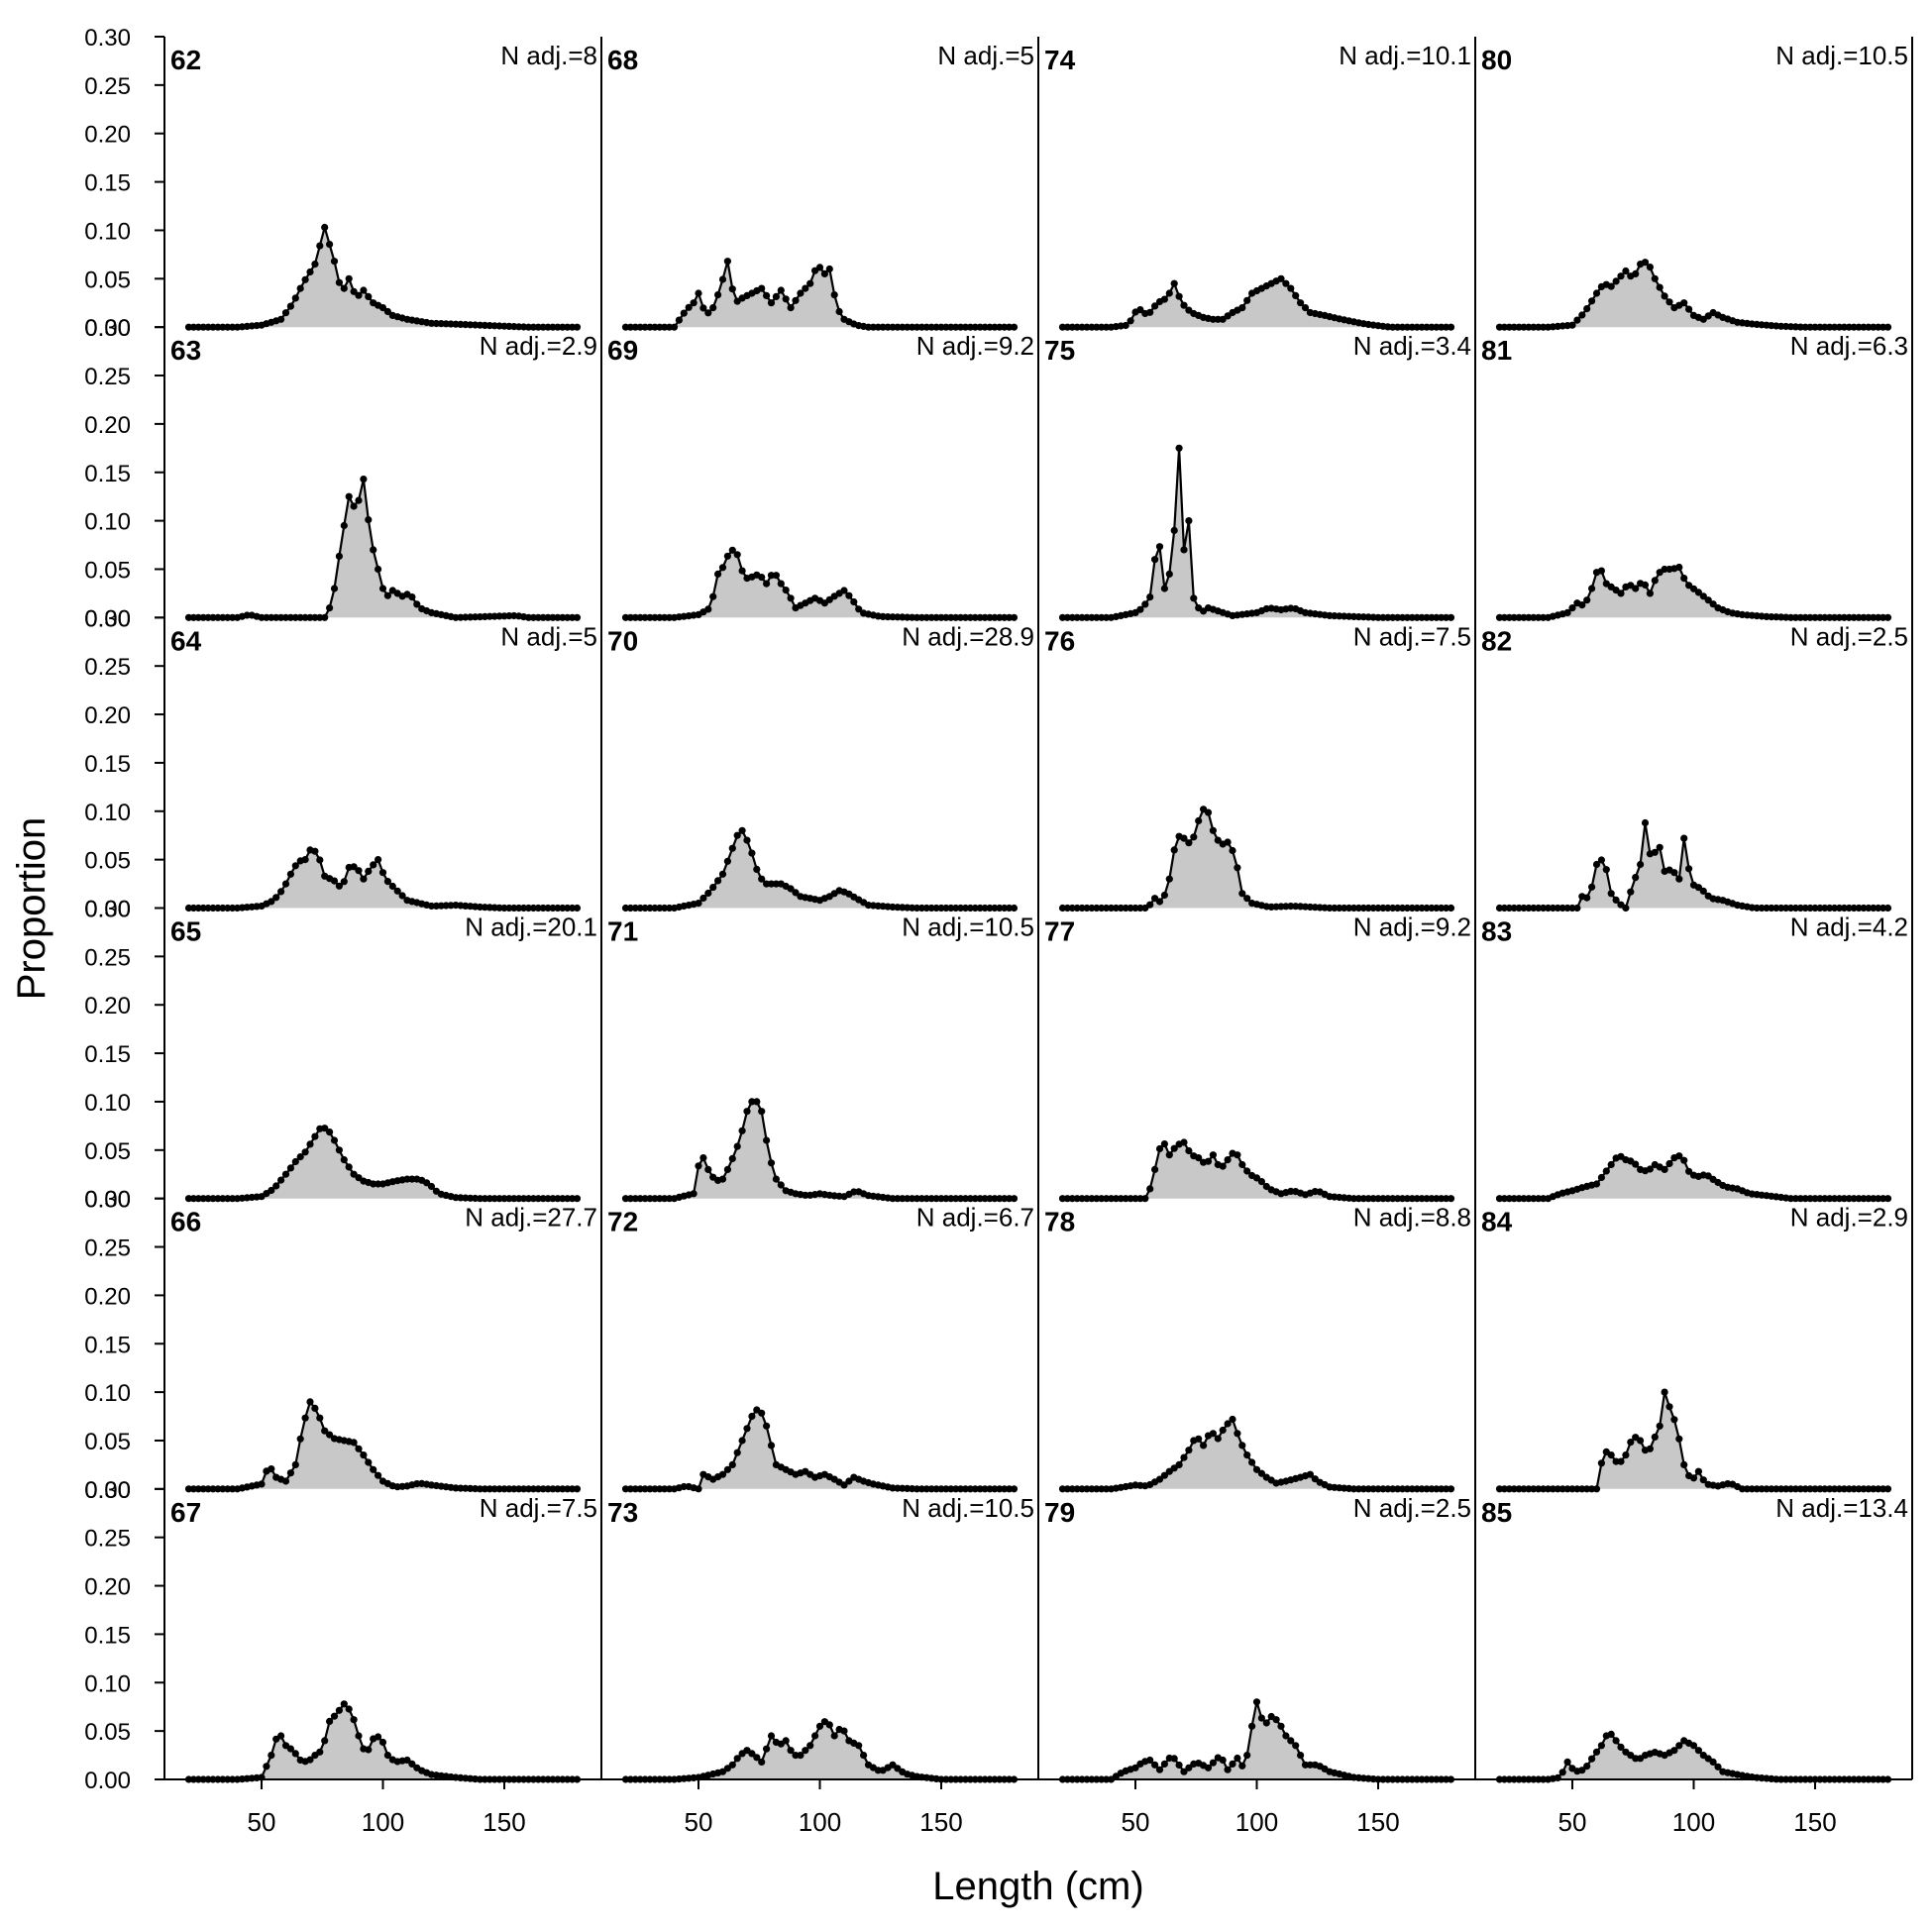  I want to click on panel-85-n-adj: N adj.=13.4, so click(1841, 1508).